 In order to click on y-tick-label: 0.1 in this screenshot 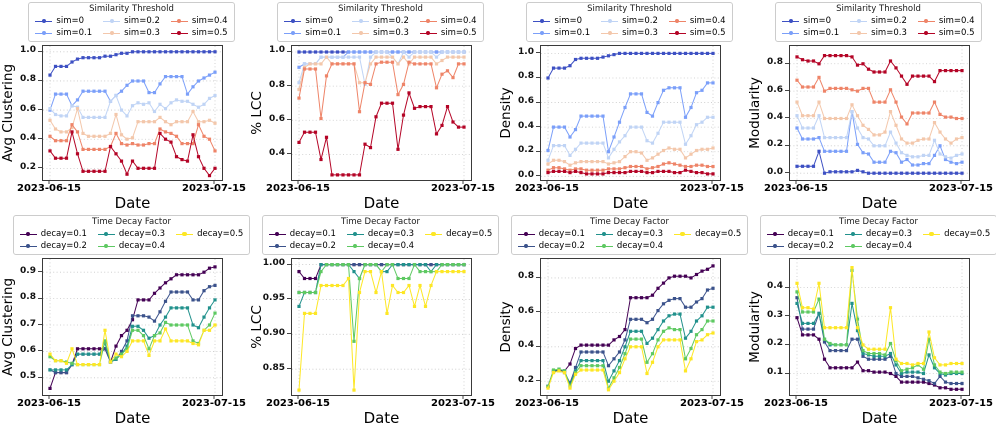, I will do `click(775, 372)`.